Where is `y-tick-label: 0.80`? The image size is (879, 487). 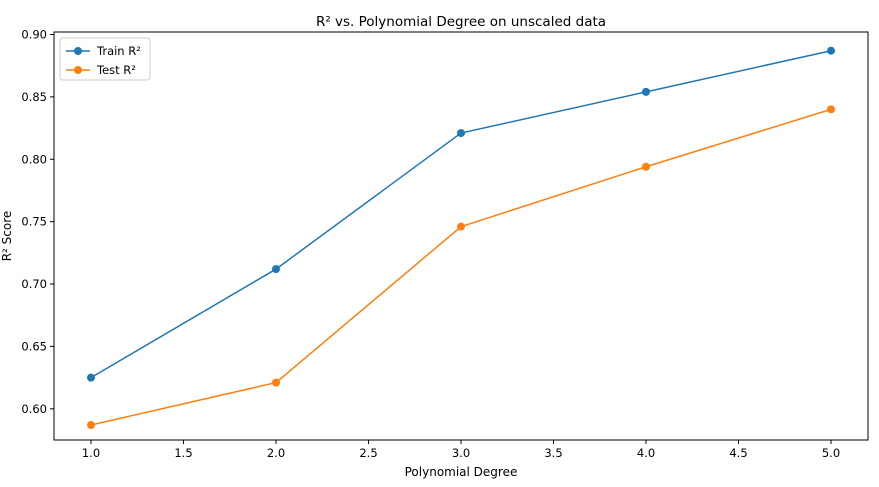 y-tick-label: 0.80 is located at coordinates (34, 159).